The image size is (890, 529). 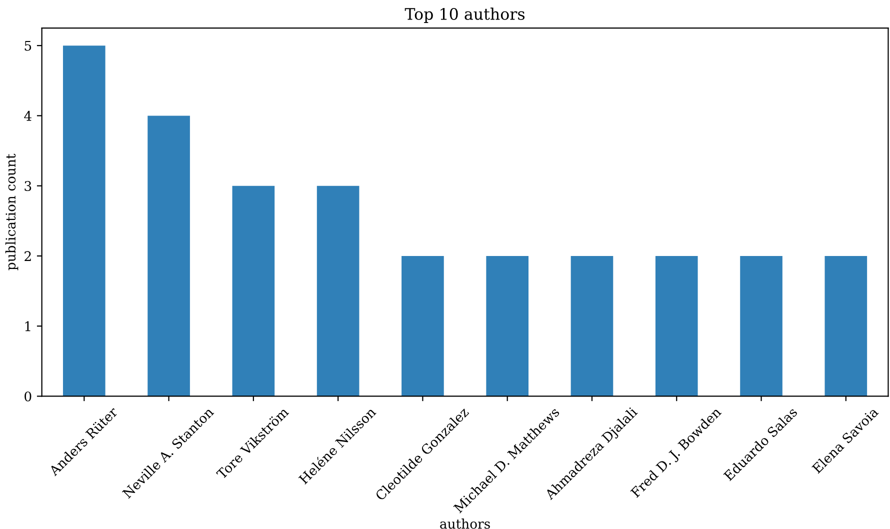 What do you see at coordinates (11, 212) in the screenshot?
I see `y-axis-title: publication count` at bounding box center [11, 212].